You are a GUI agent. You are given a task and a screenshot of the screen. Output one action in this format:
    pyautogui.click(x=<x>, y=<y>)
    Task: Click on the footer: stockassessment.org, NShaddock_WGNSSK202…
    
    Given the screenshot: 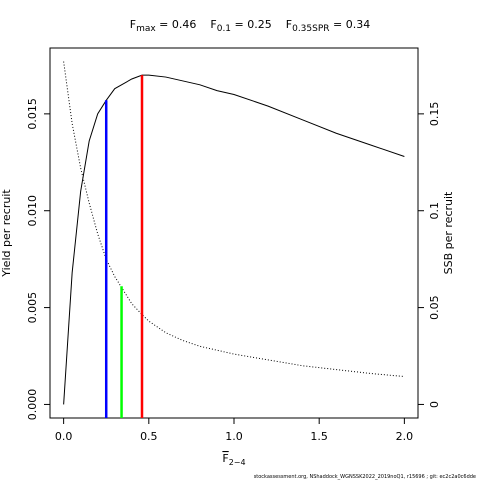 What is the action you would take?
    pyautogui.click(x=365, y=477)
    